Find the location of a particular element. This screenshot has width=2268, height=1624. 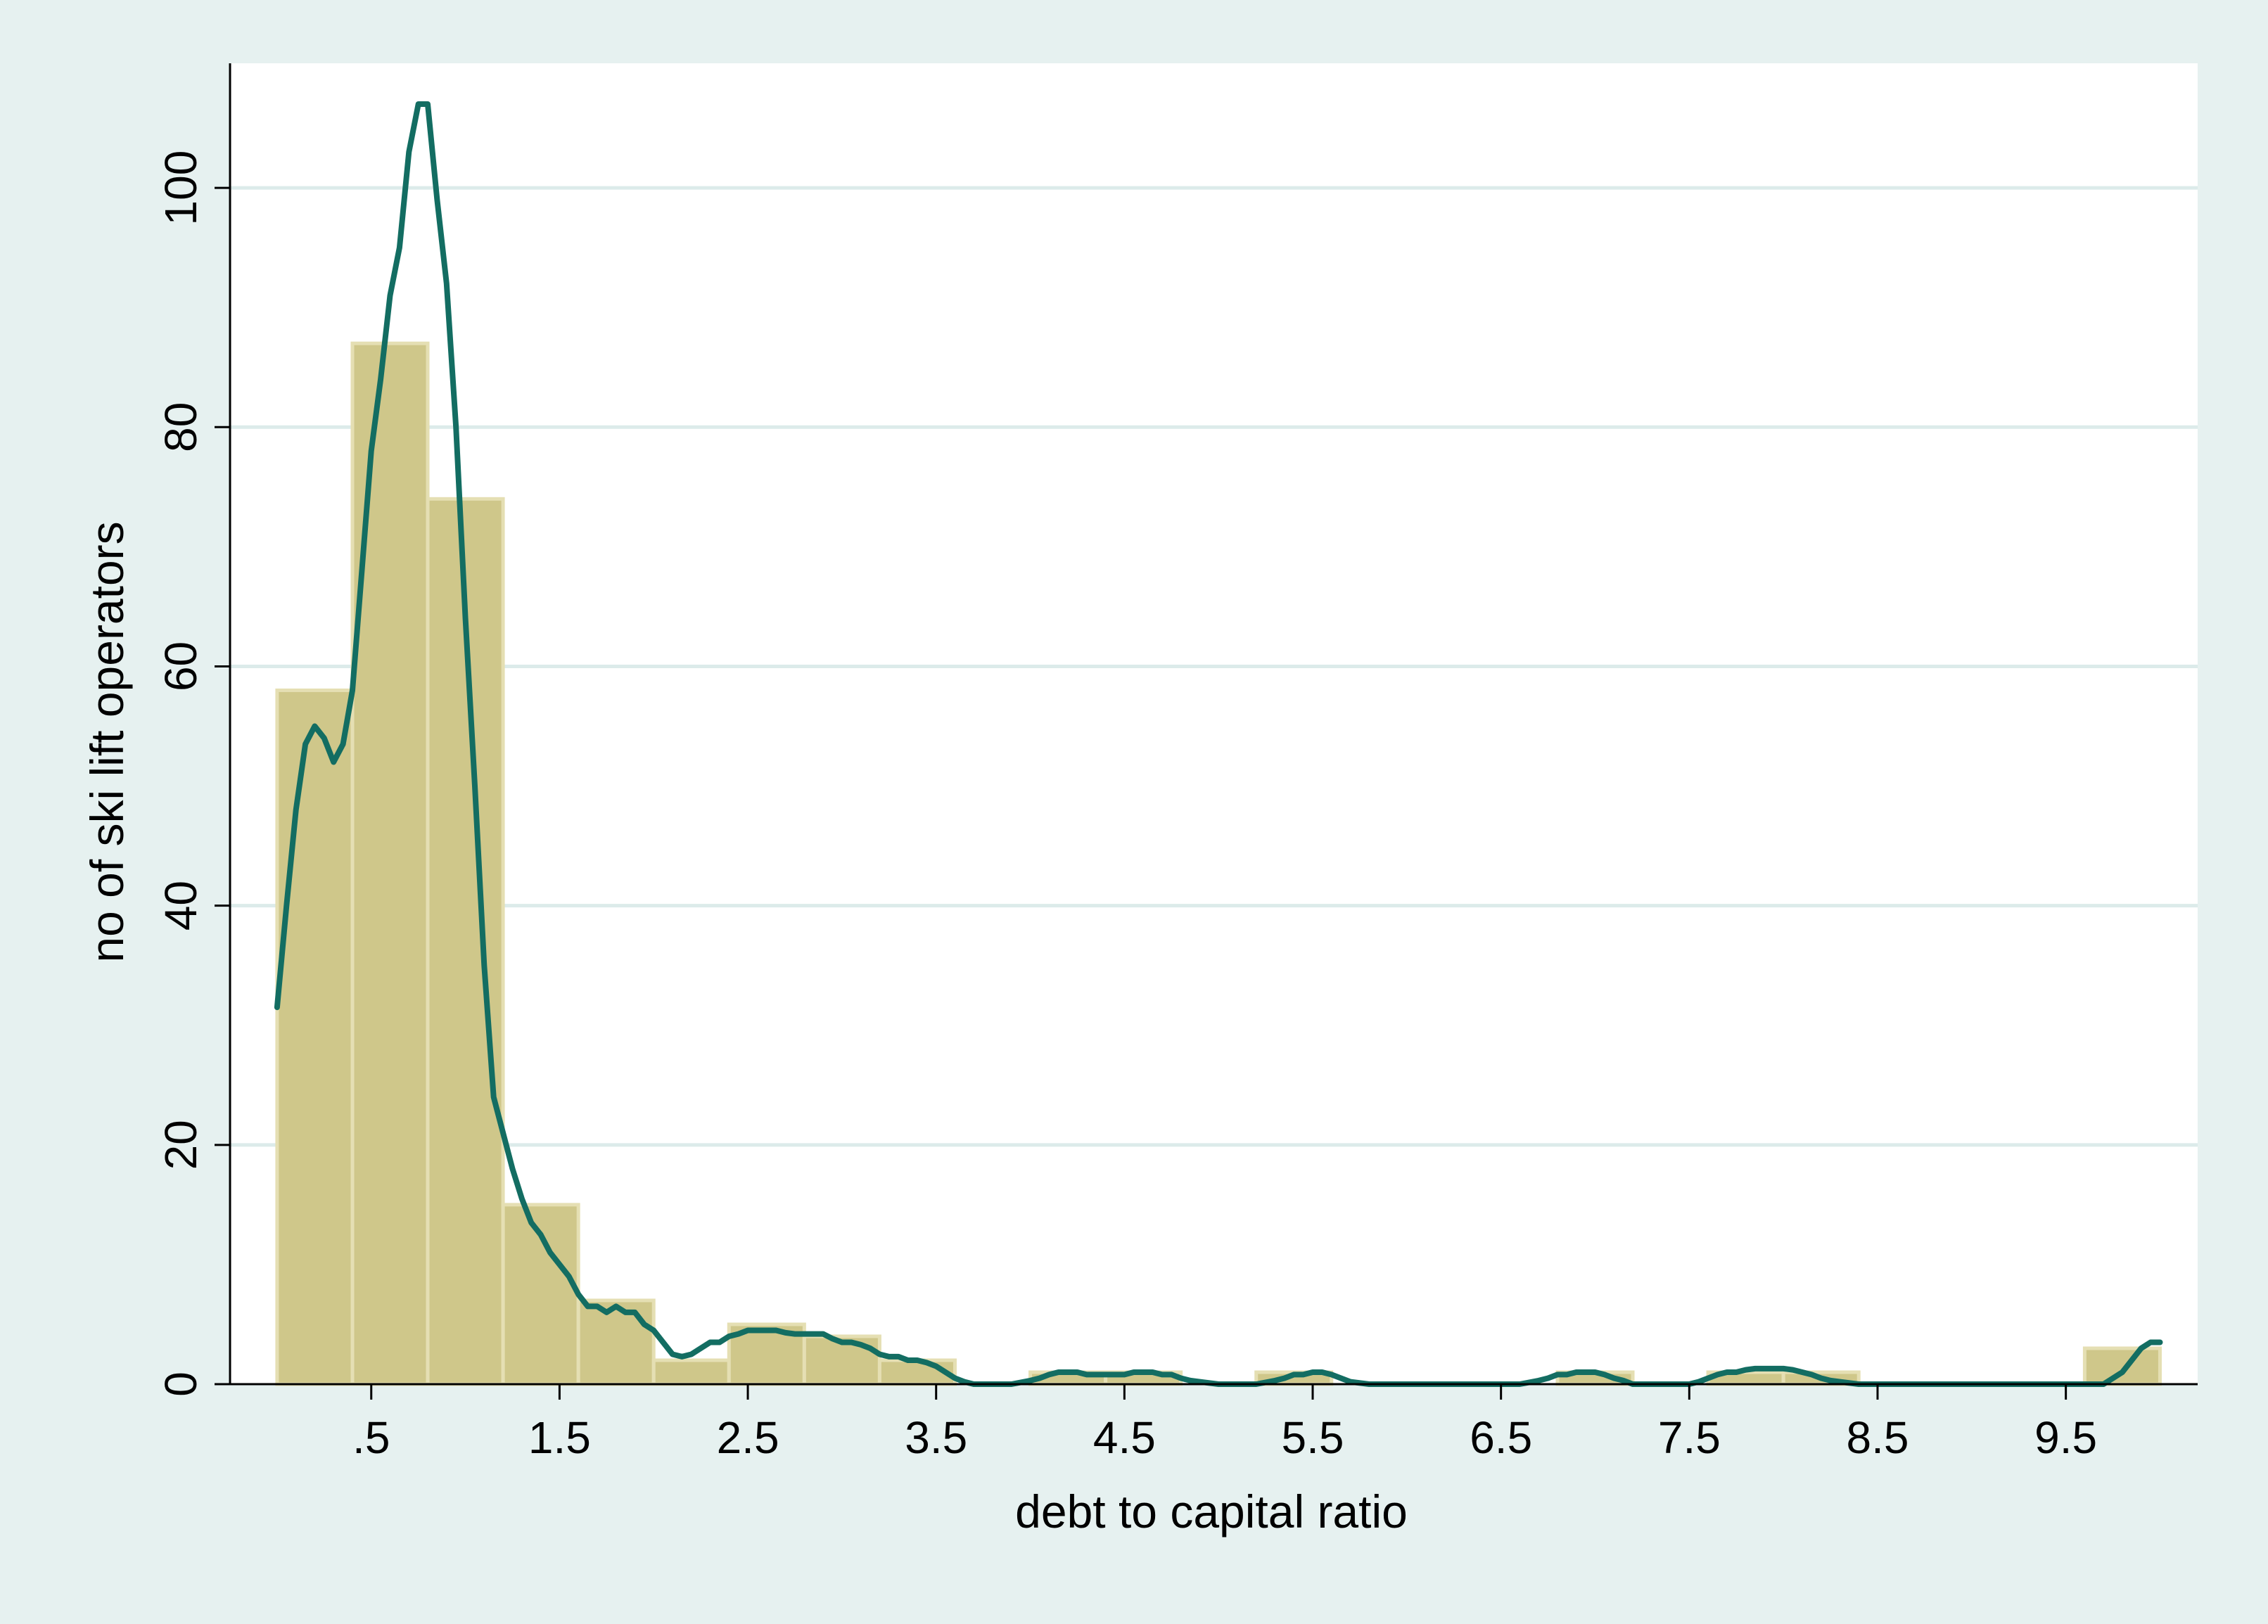

x-tick-label: 9.5 is located at coordinates (2066, 1437).